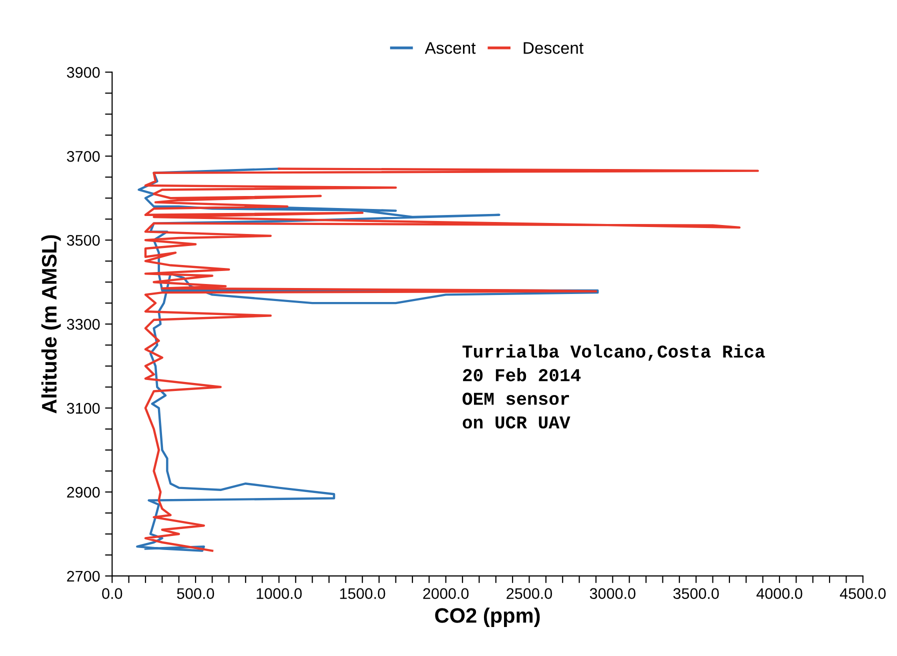 Image resolution: width=897 pixels, height=656 pixels. What do you see at coordinates (83, 240) in the screenshot?
I see `y-tick-label: 3500` at bounding box center [83, 240].